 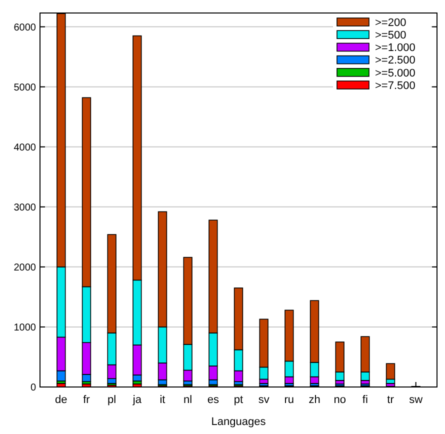 What do you see at coordinates (25, 28) in the screenshot?
I see `y-tick-label: 6000` at bounding box center [25, 28].